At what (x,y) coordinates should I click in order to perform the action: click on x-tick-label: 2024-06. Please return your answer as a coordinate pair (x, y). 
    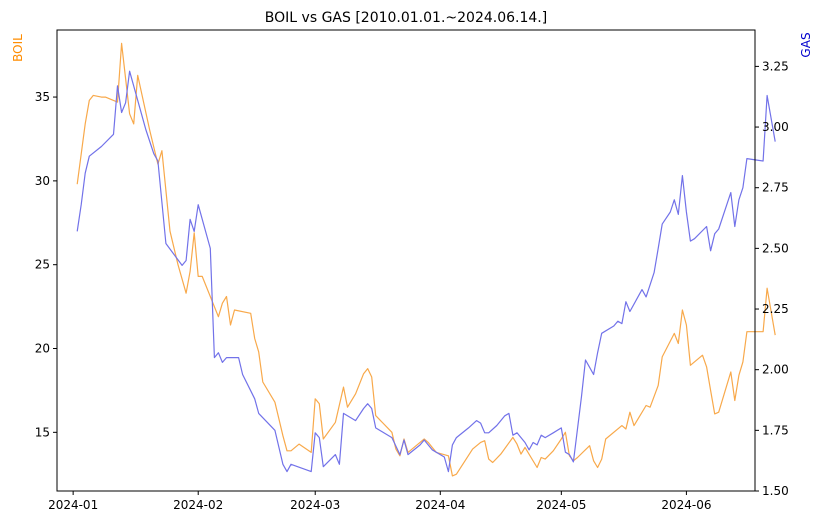
    Looking at the image, I should click on (686, 505).